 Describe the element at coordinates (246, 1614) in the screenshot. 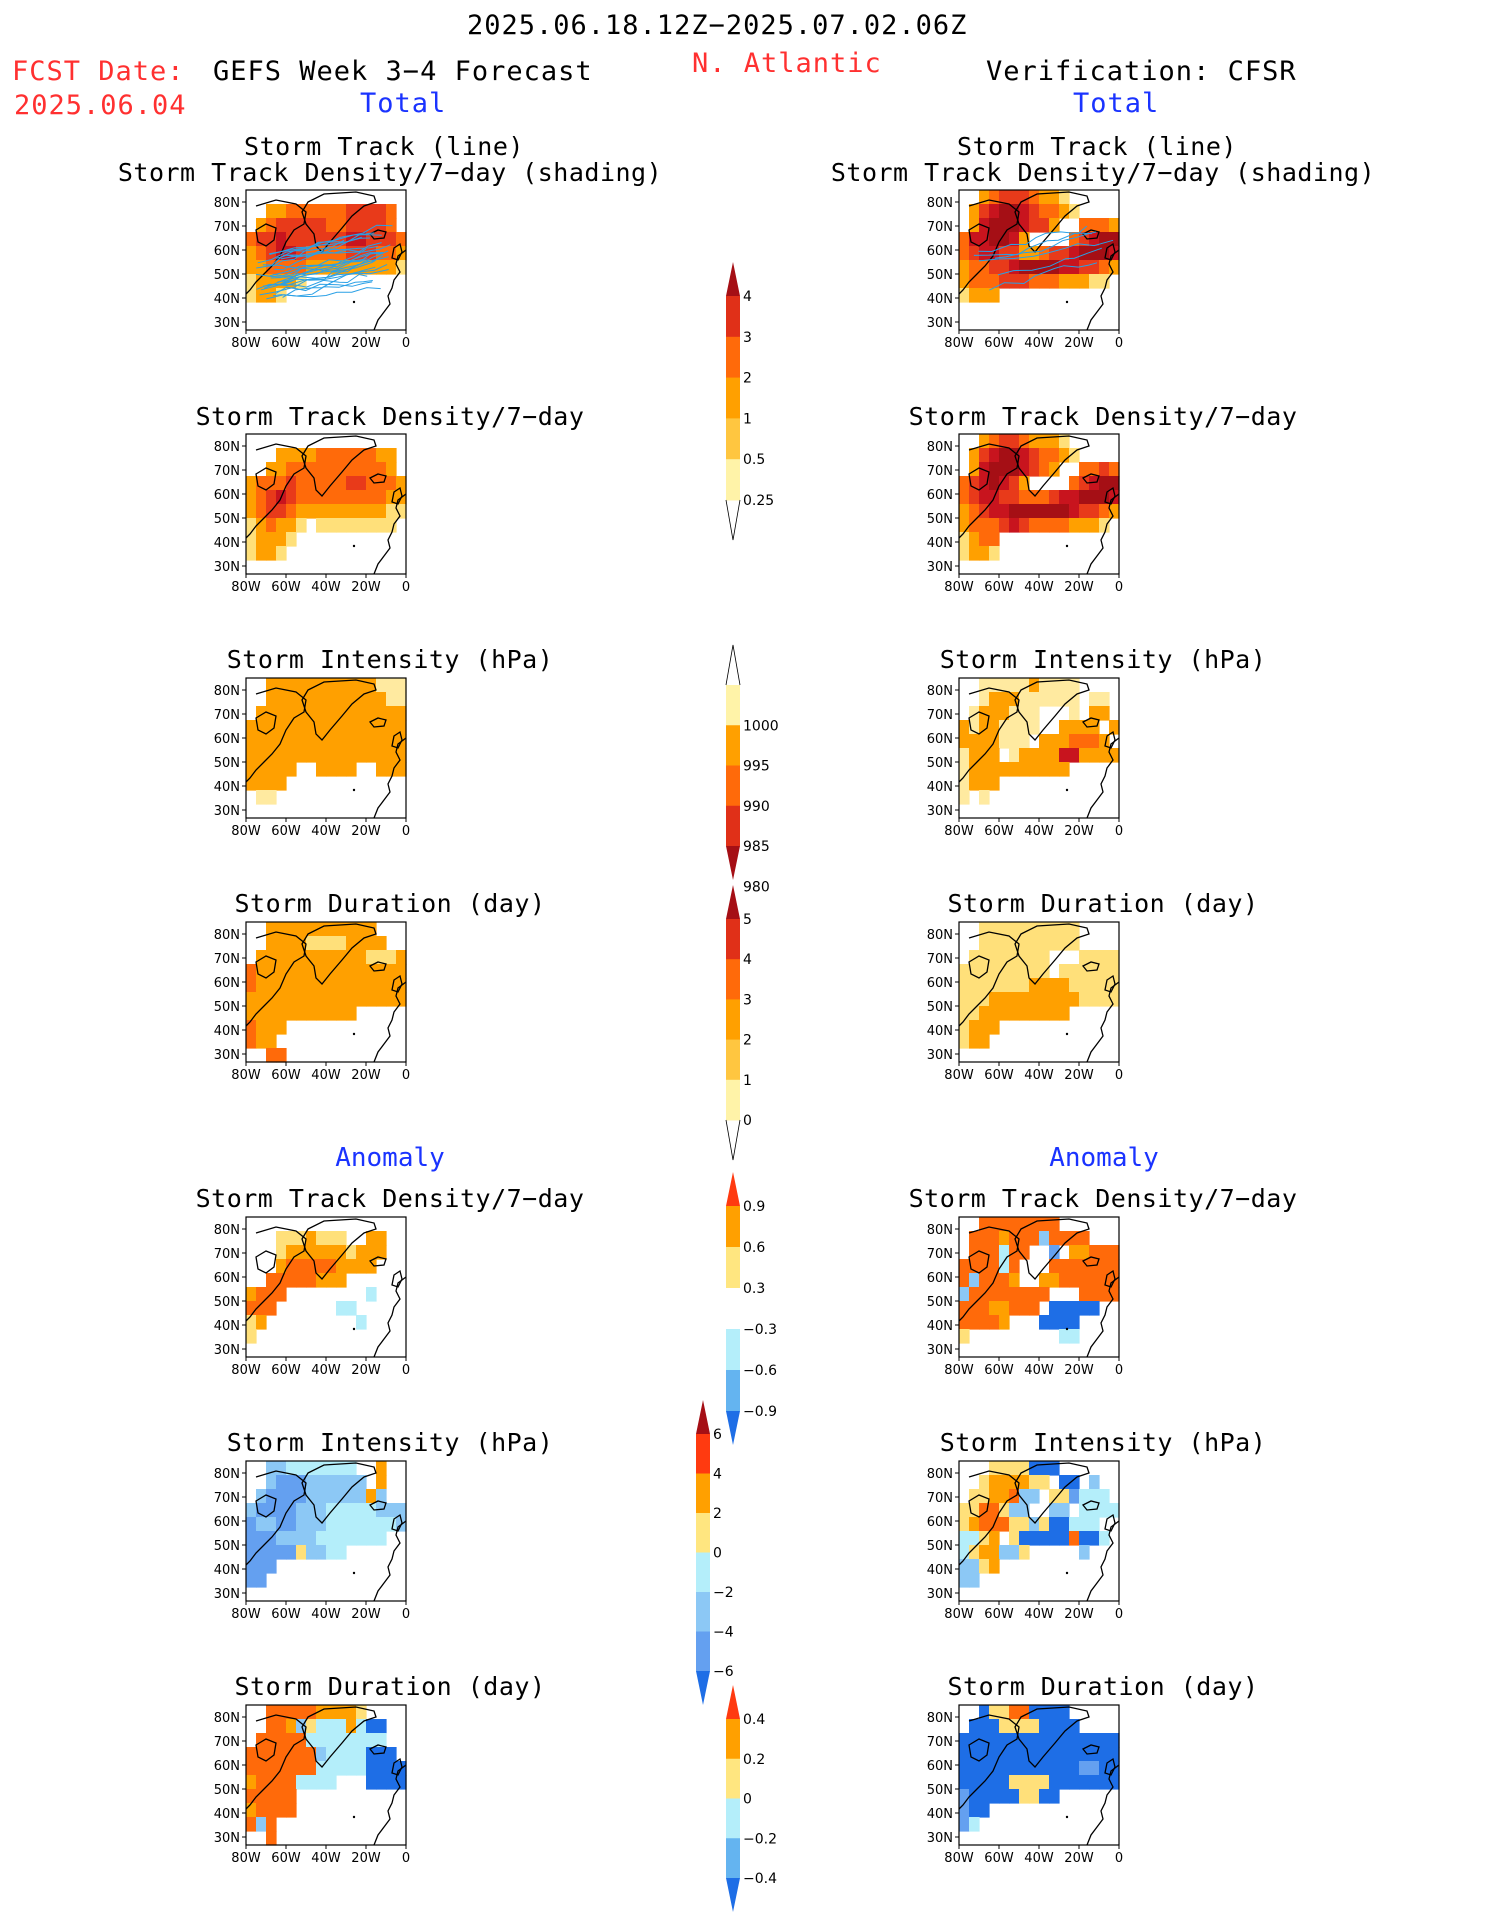

I see `x-tick-label: 80W` at that location.